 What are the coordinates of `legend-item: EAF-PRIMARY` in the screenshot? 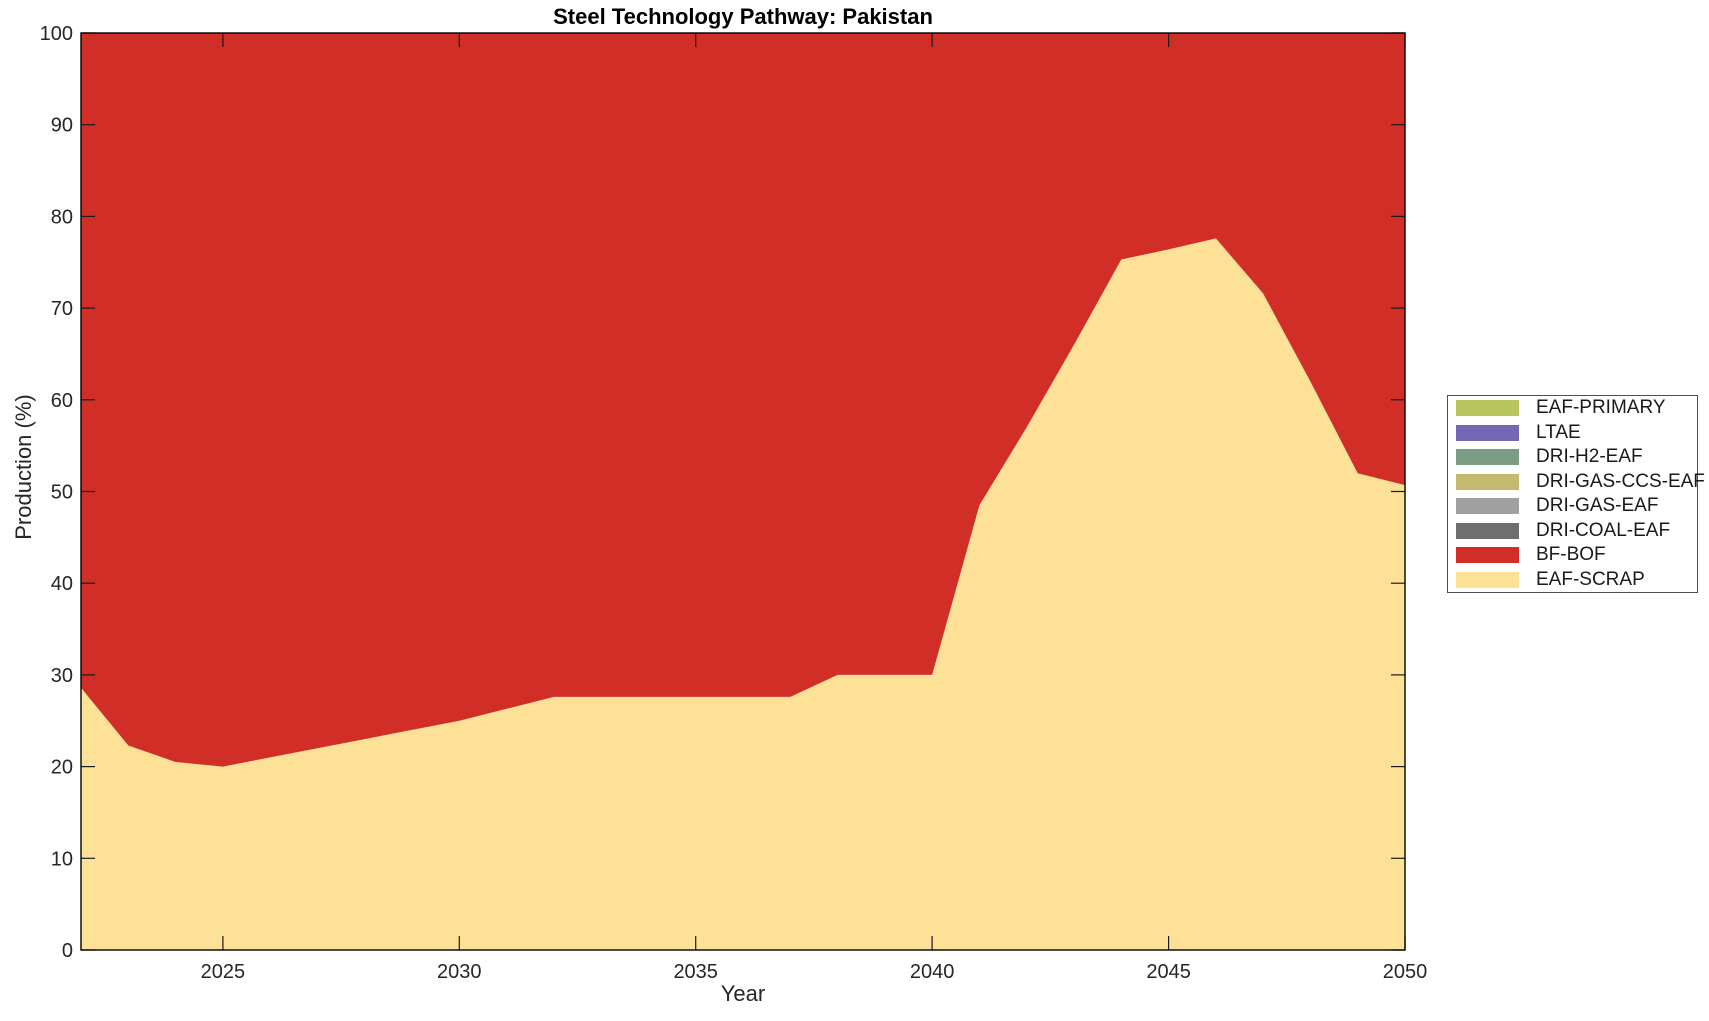 It's located at (1572, 408).